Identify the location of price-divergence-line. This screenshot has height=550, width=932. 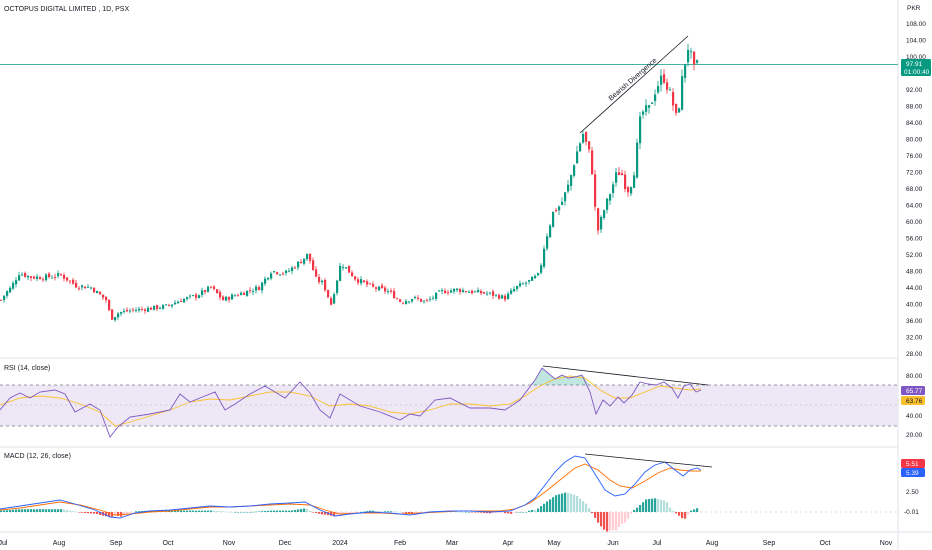
(634, 84).